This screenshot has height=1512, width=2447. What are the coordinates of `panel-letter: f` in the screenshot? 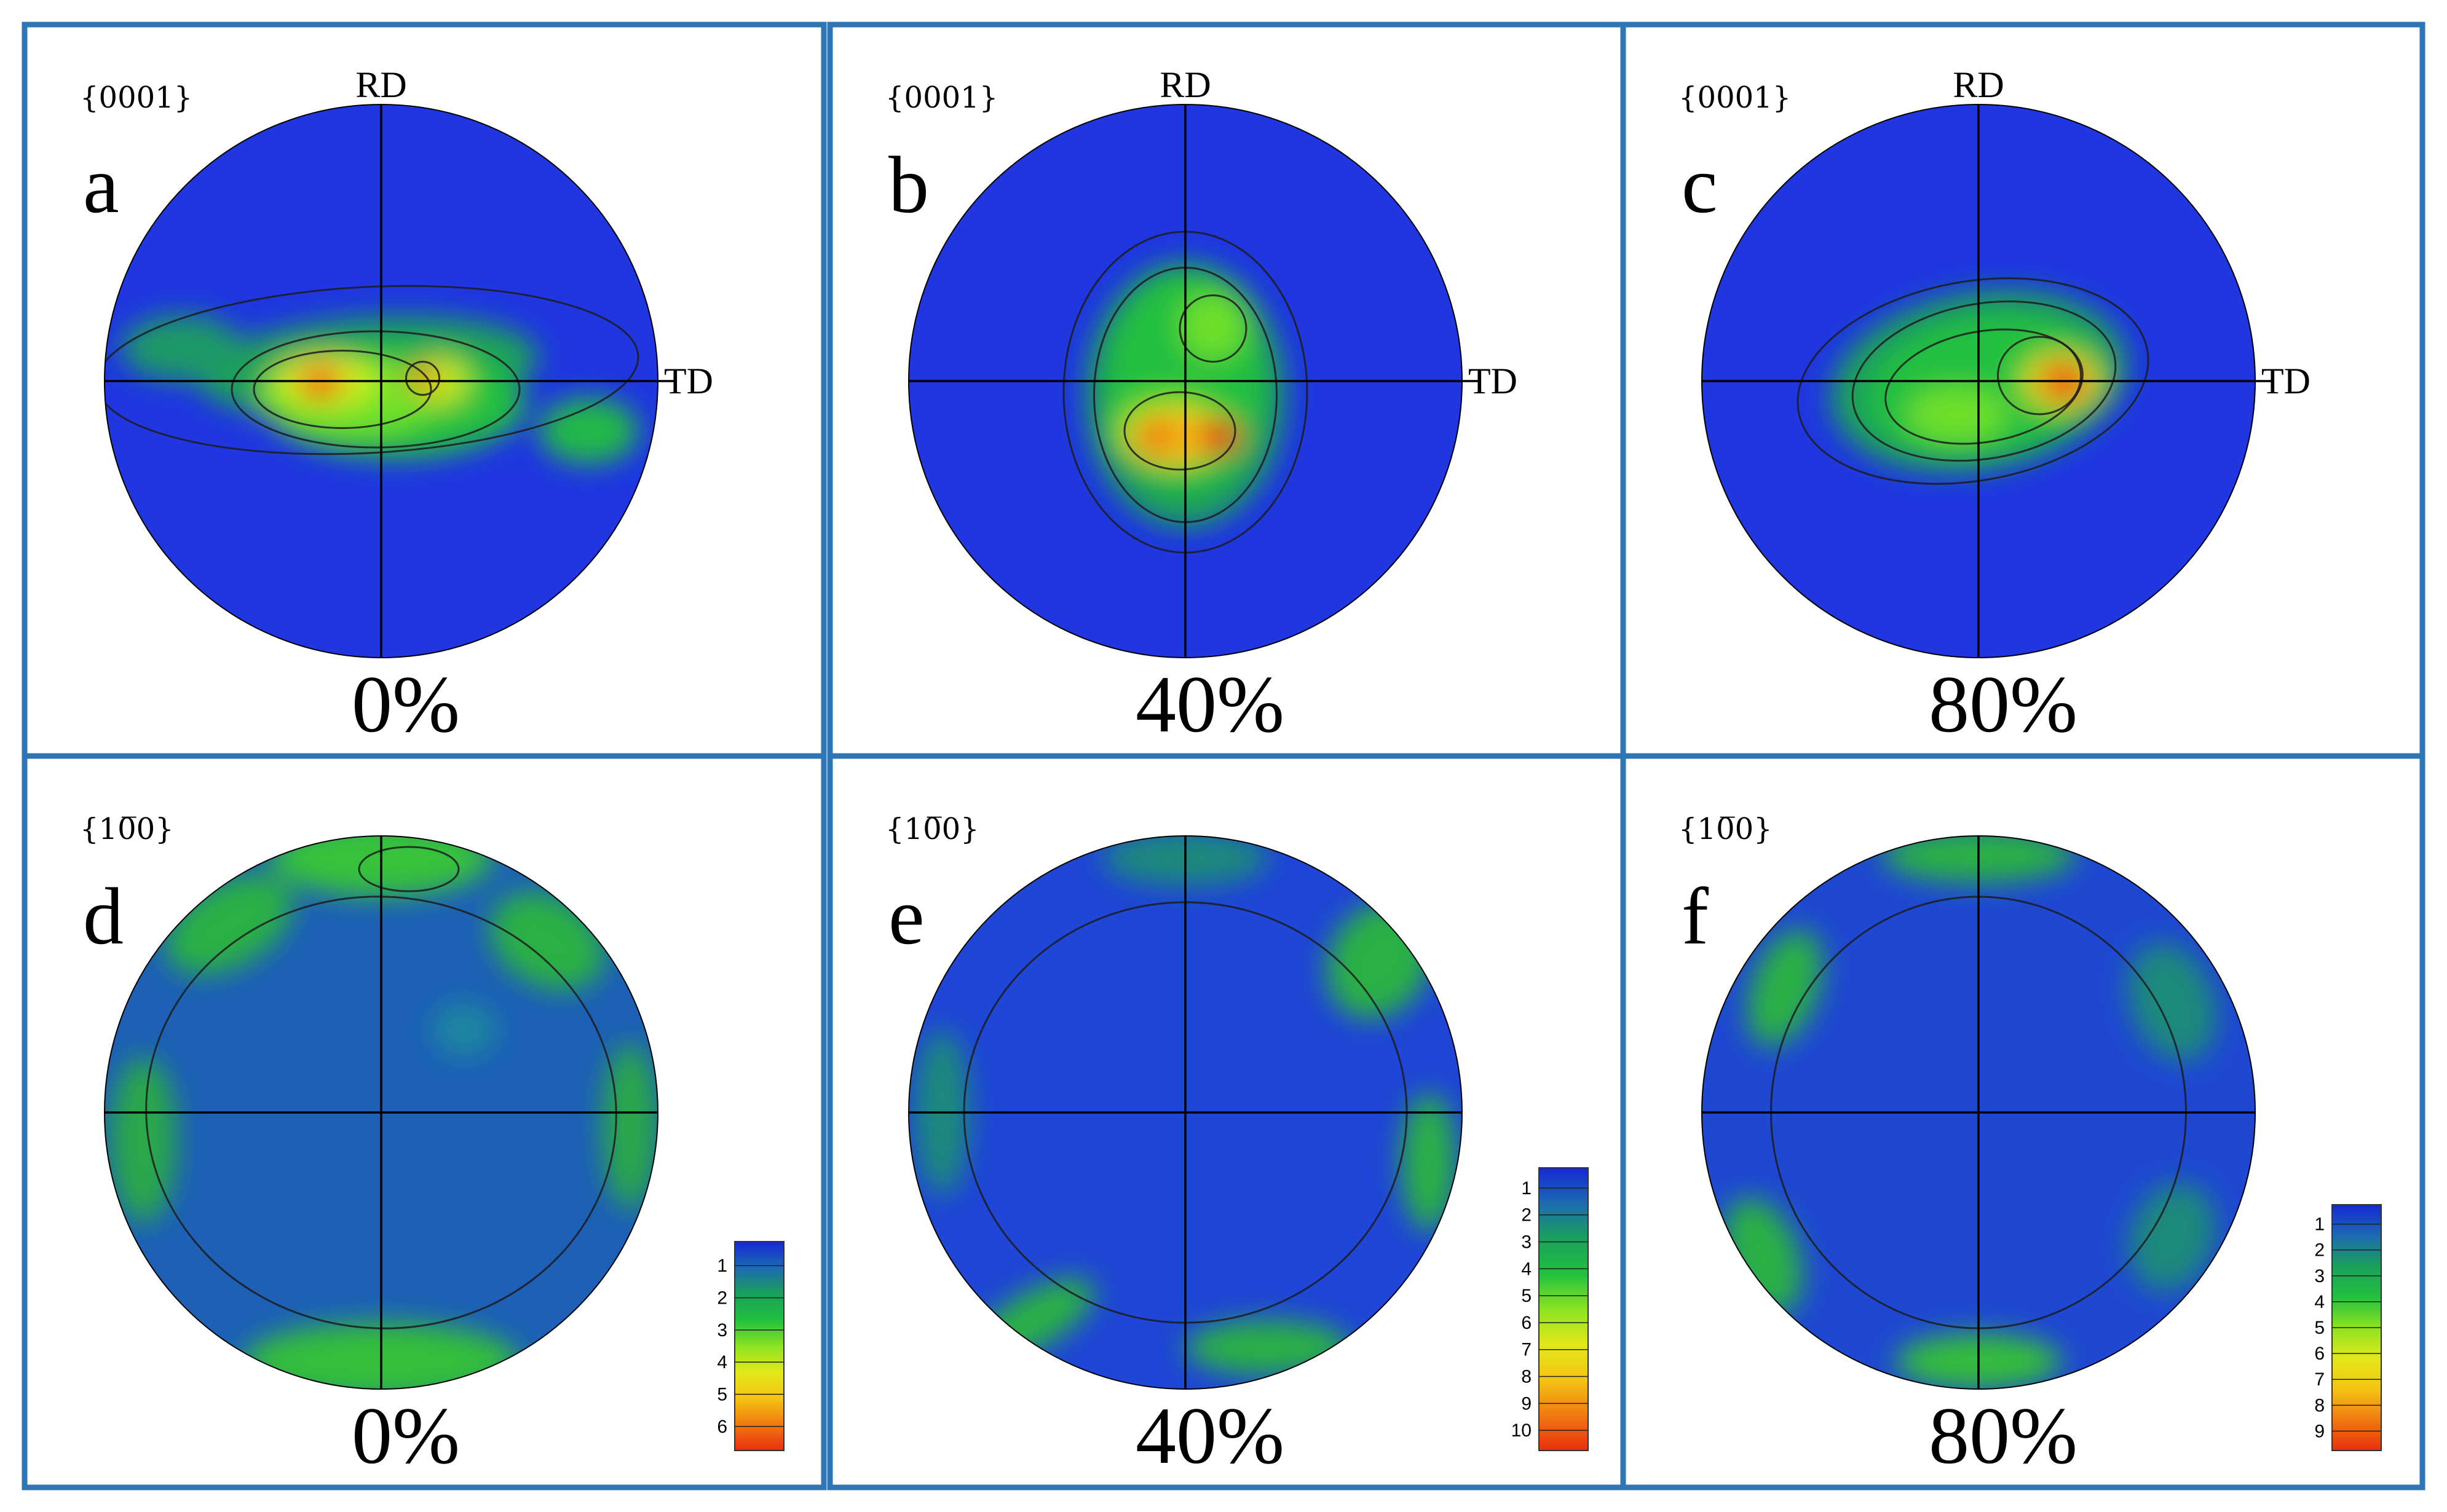 It's located at (1695, 916).